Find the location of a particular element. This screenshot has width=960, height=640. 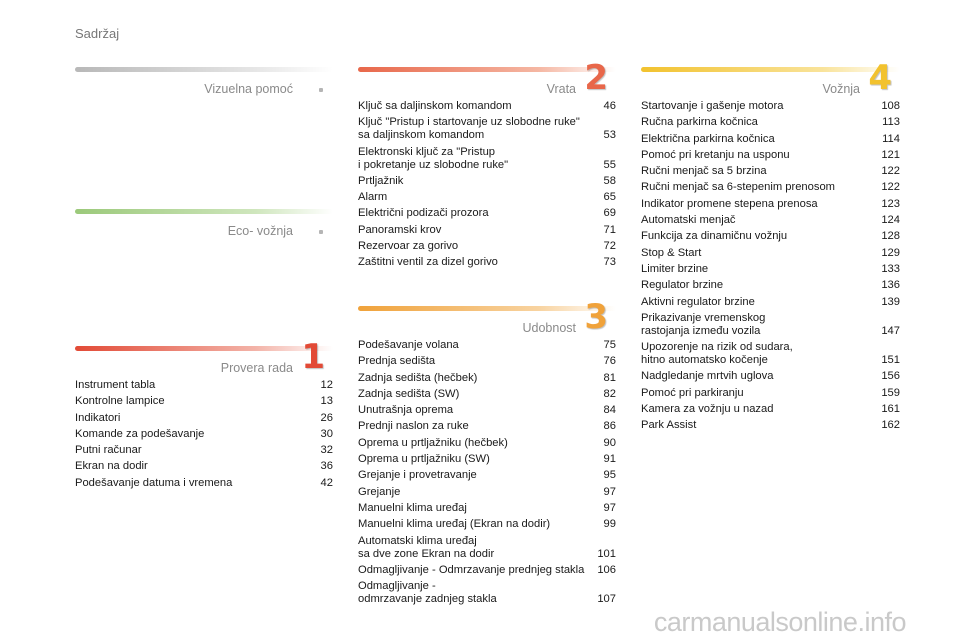

toc-entry-label: Podešavanje datuma i vremena is located at coordinates (154, 482).